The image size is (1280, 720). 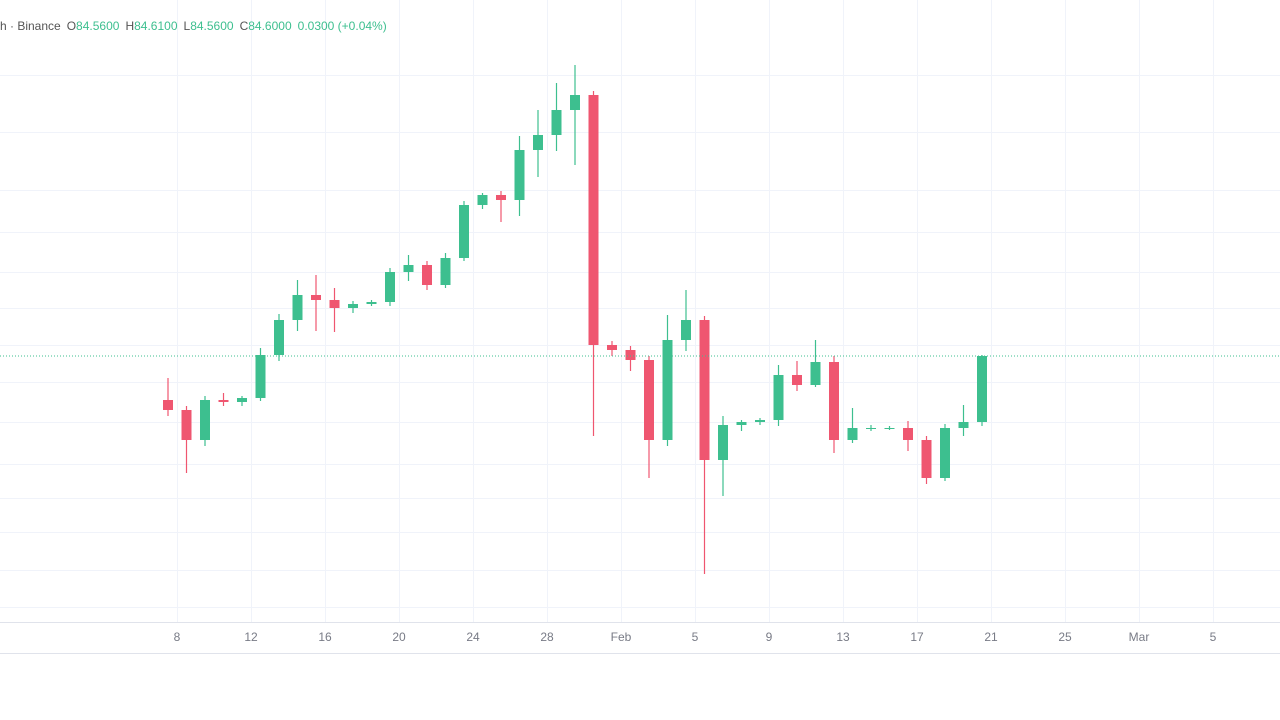 I want to click on x-tick-label: 21, so click(x=991, y=637).